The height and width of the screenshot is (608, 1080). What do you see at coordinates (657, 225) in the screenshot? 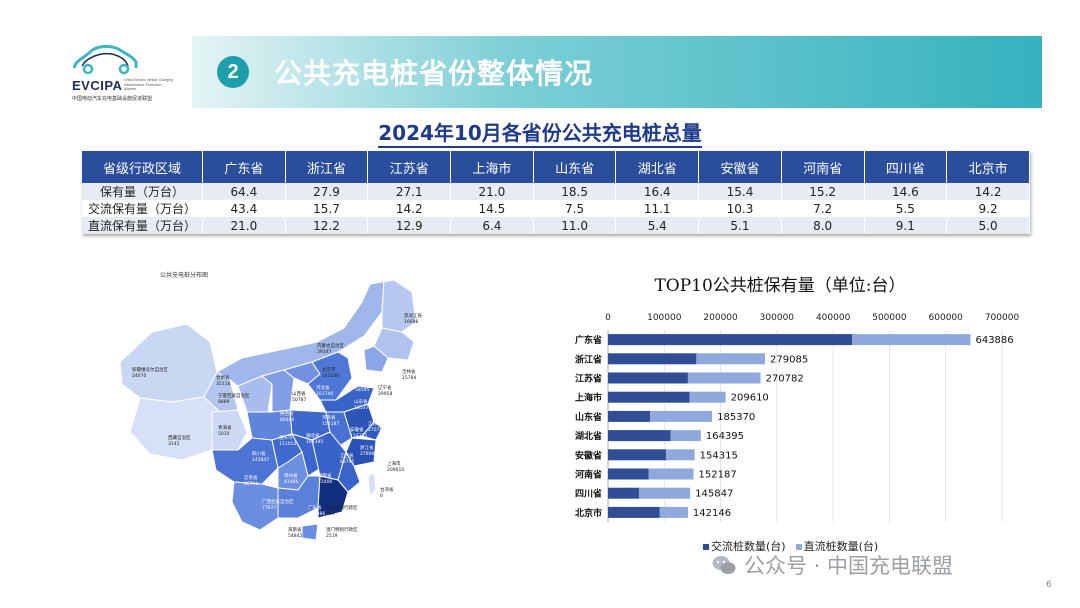
I see `table-cell: 5.4` at bounding box center [657, 225].